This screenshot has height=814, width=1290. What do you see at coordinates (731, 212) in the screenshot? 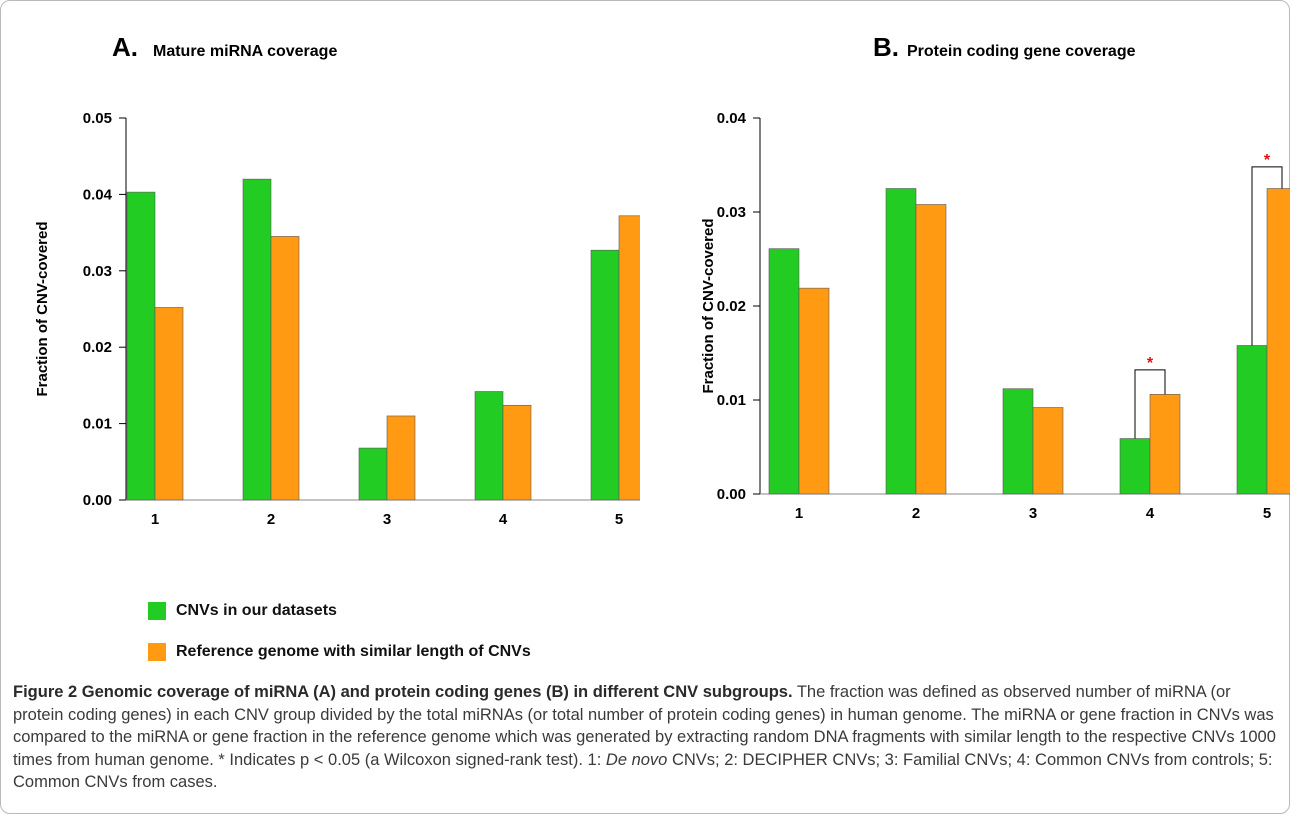
I see `panel-b-y-tick-label: 0.03` at bounding box center [731, 212].